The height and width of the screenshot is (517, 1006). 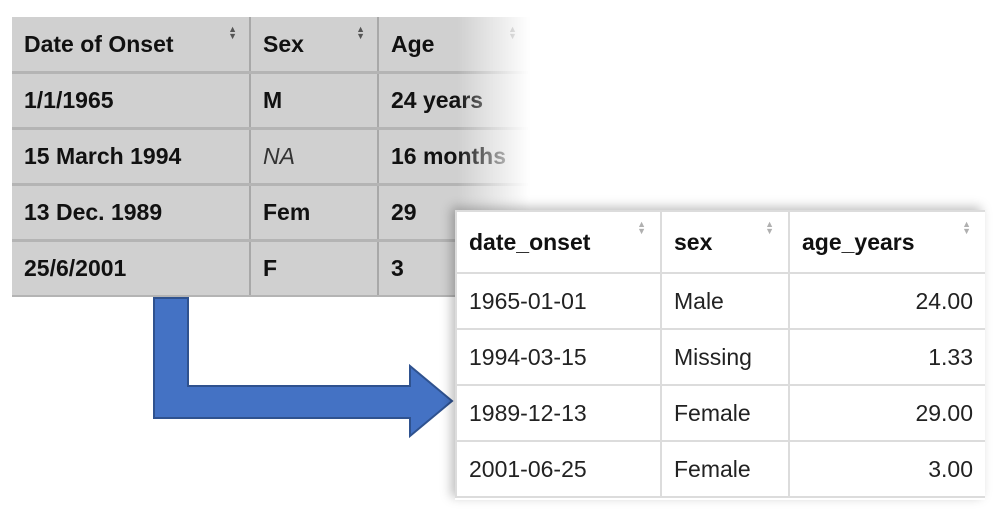 I want to click on raw-header-label: Age, so click(x=413, y=43).